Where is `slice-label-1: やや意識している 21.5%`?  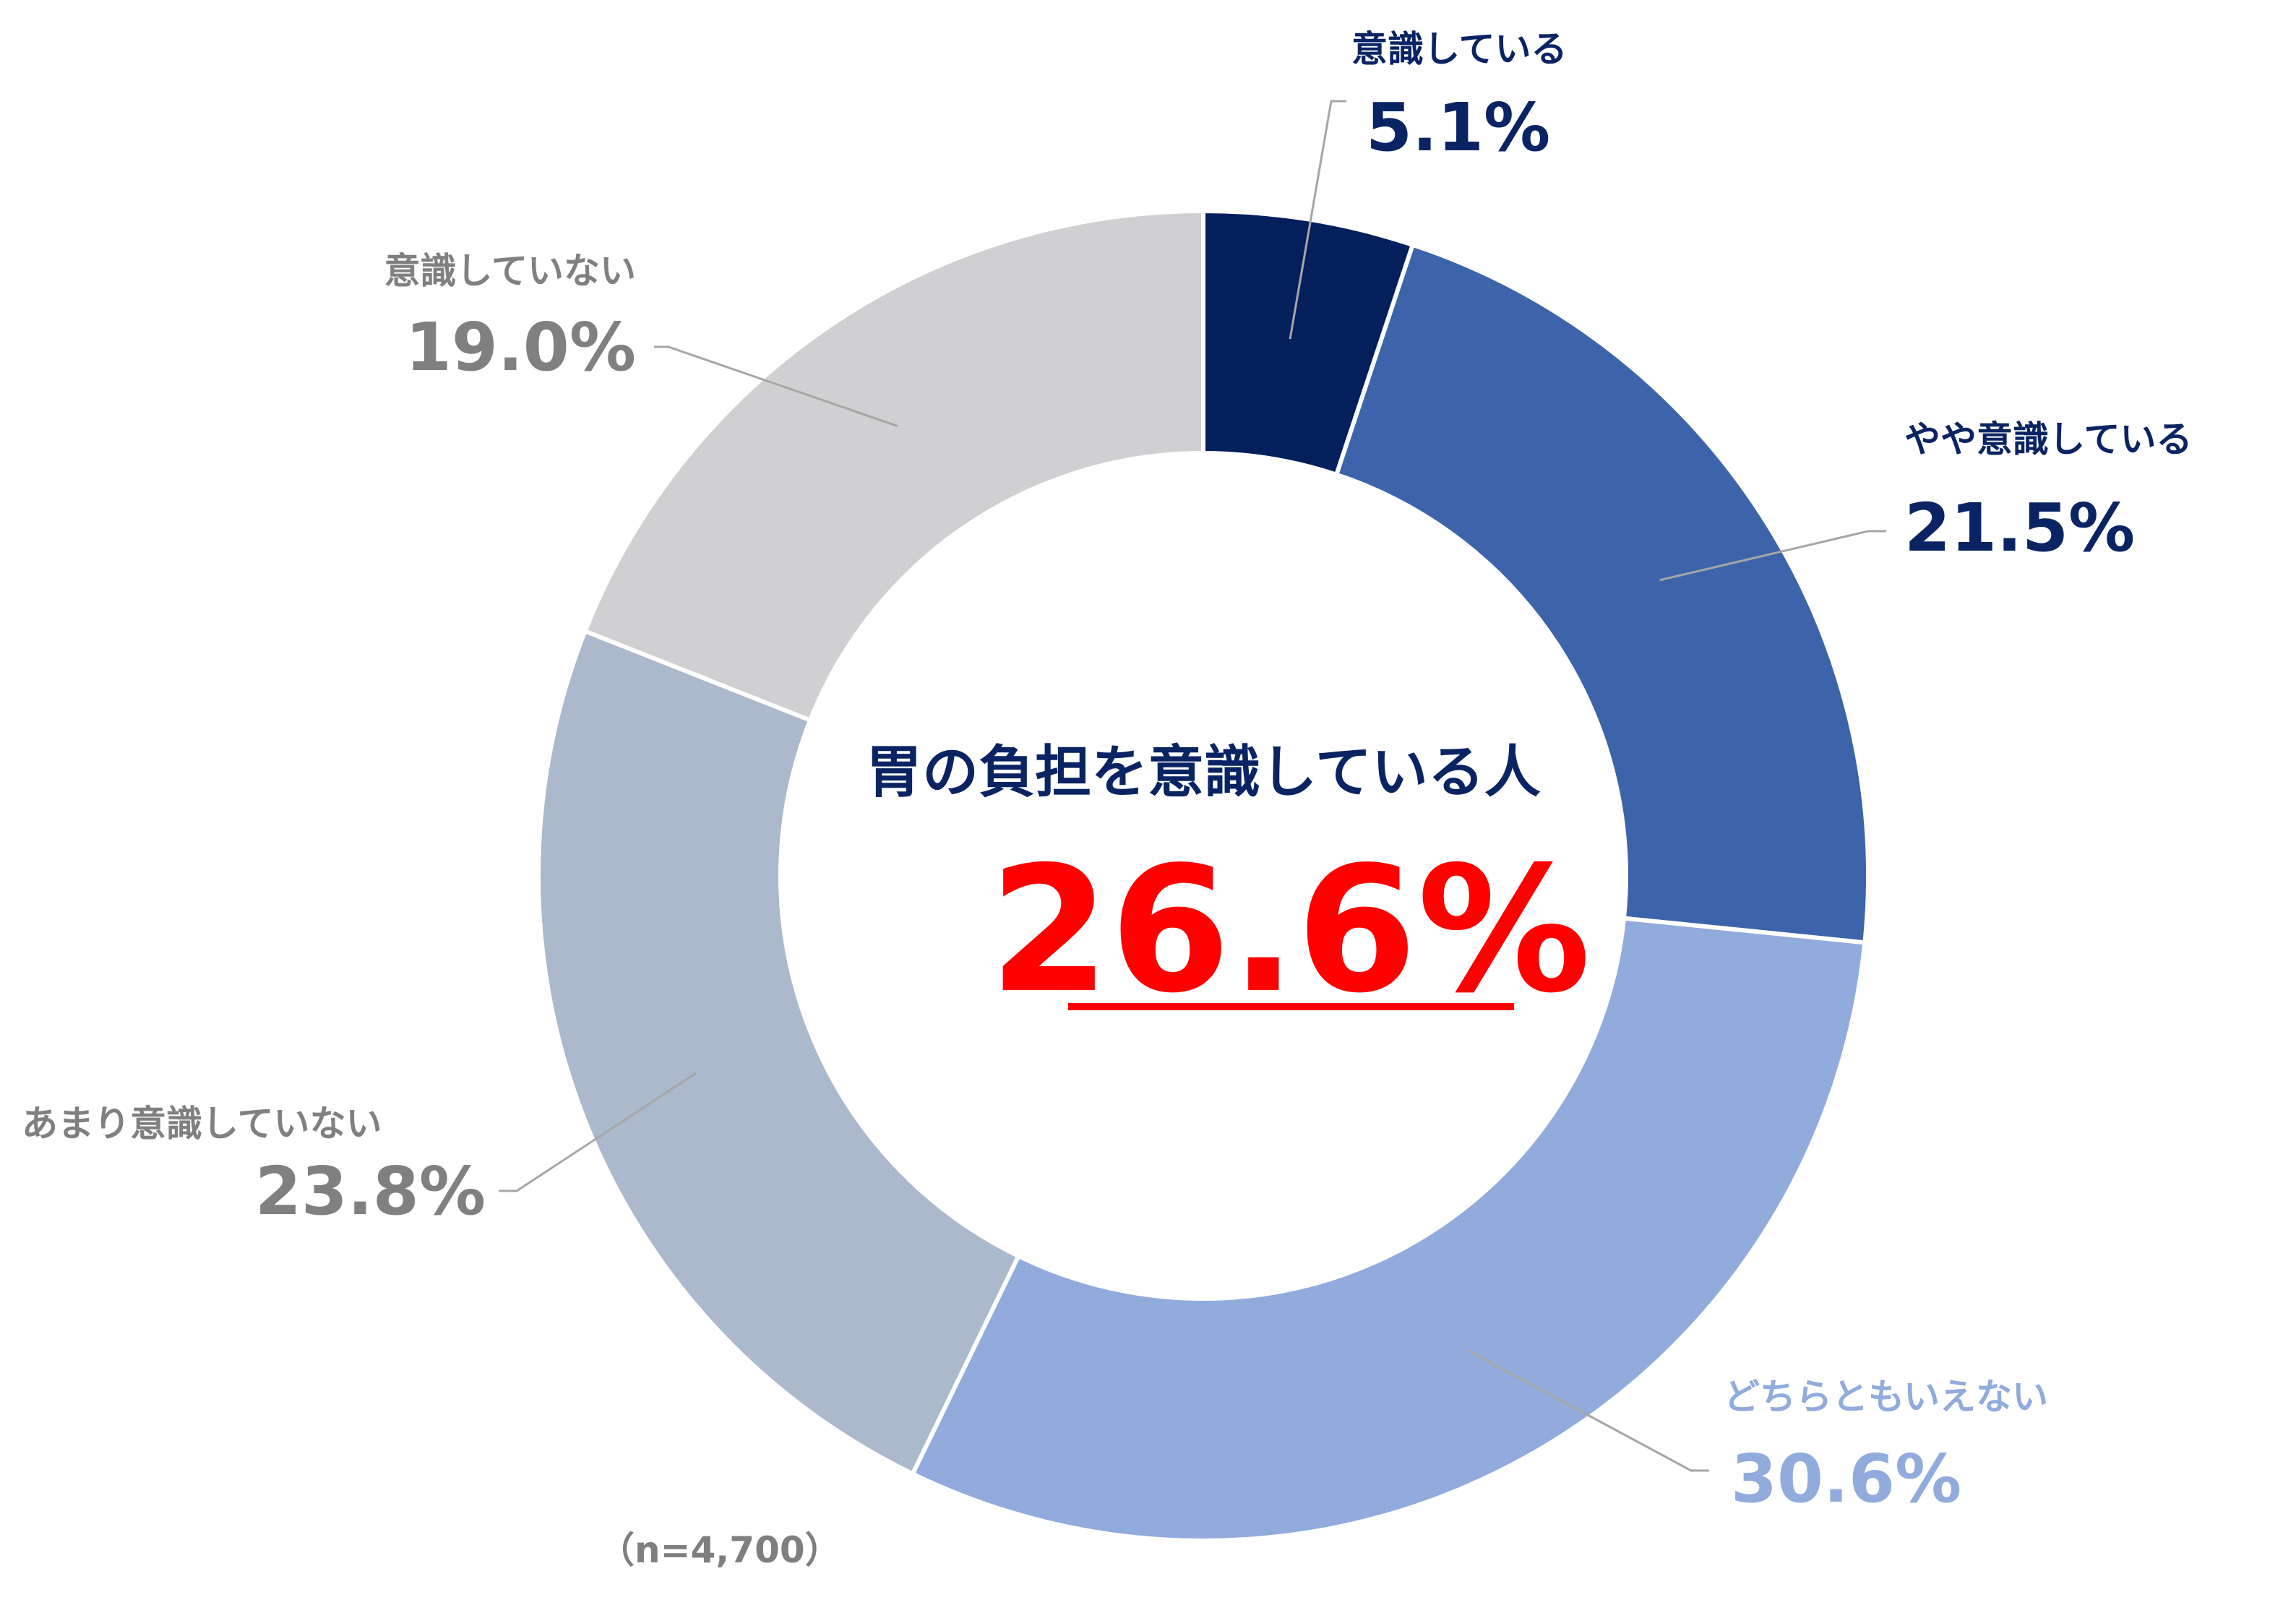 slice-label-1: やや意識している 21.5% is located at coordinates (2048, 492).